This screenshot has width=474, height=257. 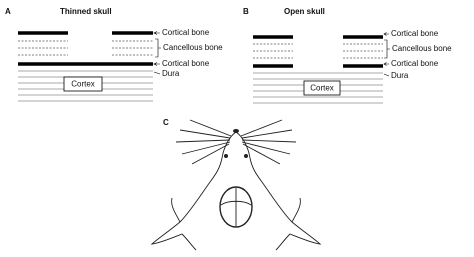 I want to click on panel-letter: A, so click(x=8, y=11).